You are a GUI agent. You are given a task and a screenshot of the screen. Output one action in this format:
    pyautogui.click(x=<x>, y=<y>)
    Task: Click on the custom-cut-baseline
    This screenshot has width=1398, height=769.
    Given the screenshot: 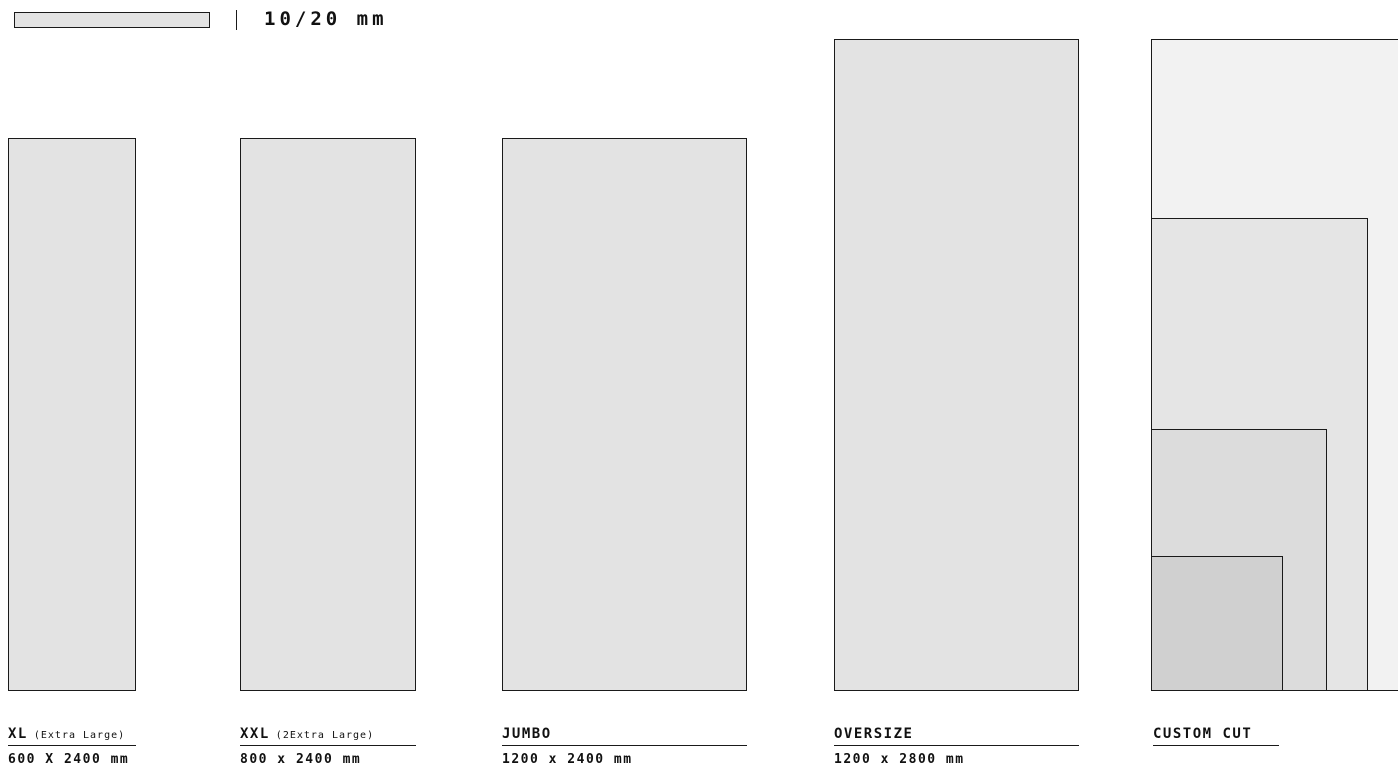 What is the action you would take?
    pyautogui.click(x=1274, y=690)
    